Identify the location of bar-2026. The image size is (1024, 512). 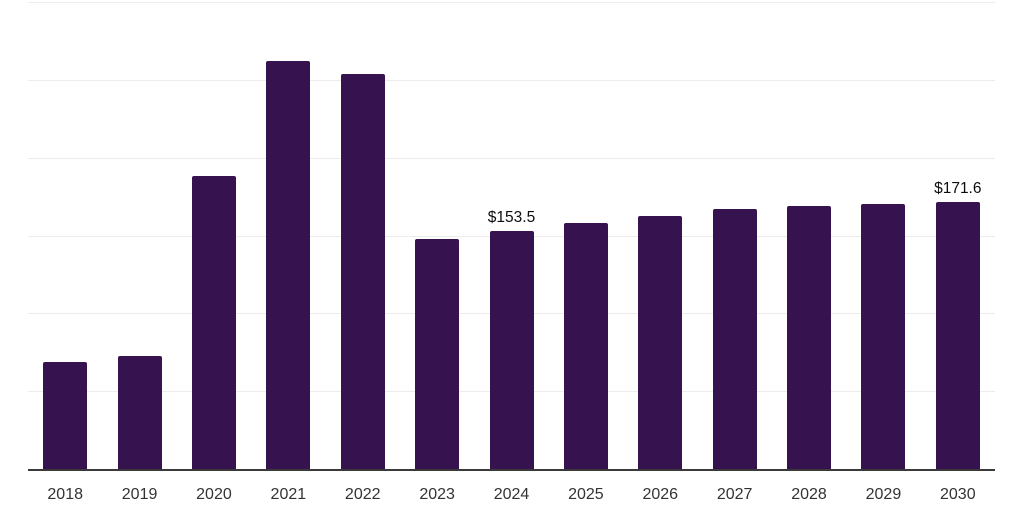
(660, 343).